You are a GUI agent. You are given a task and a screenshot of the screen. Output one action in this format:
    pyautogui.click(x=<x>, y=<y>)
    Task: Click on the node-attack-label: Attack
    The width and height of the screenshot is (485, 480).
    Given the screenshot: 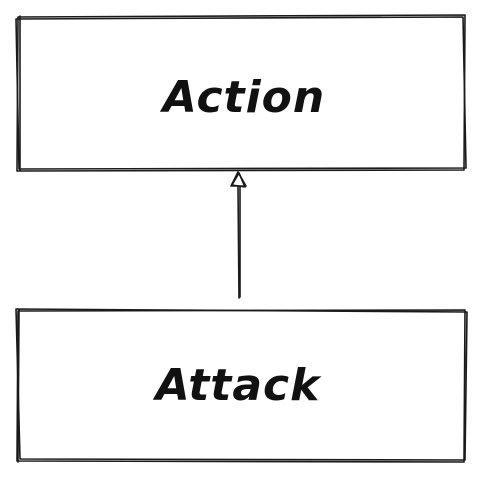 What is the action you would take?
    pyautogui.click(x=237, y=385)
    